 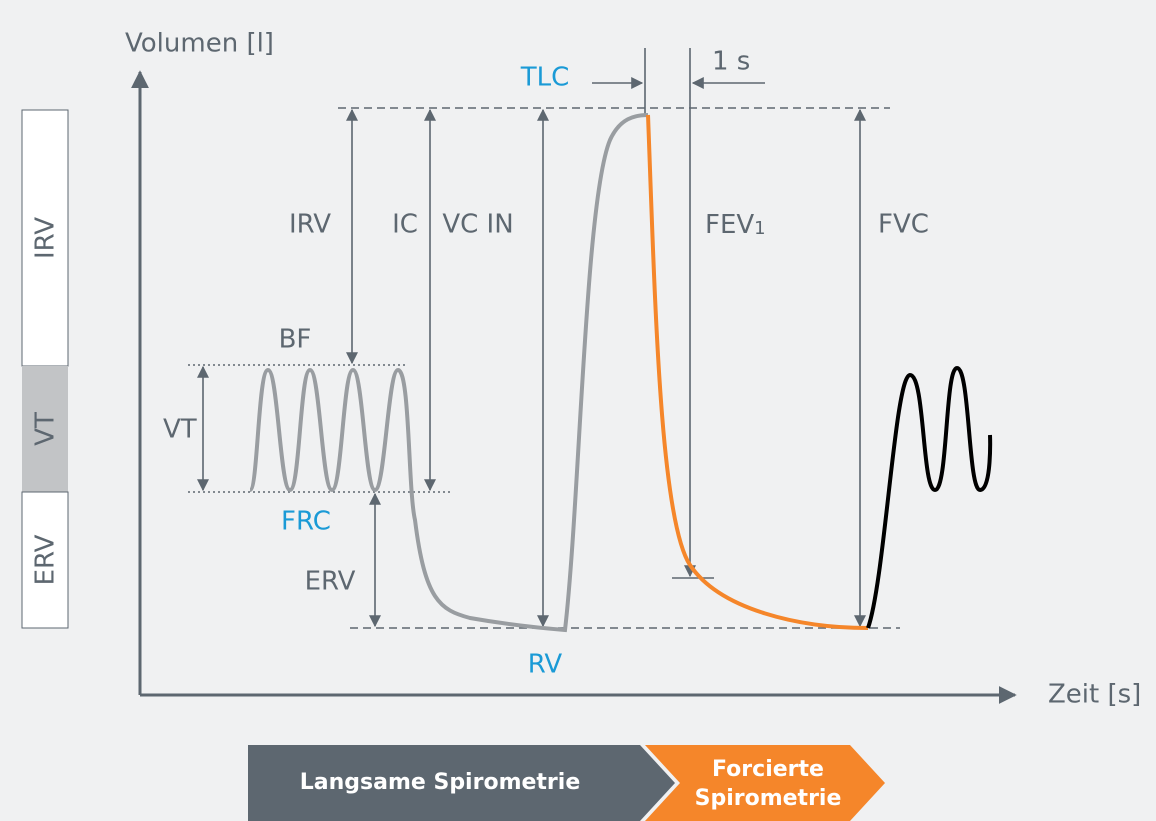 I want to click on rv-label: RV, so click(x=545, y=665).